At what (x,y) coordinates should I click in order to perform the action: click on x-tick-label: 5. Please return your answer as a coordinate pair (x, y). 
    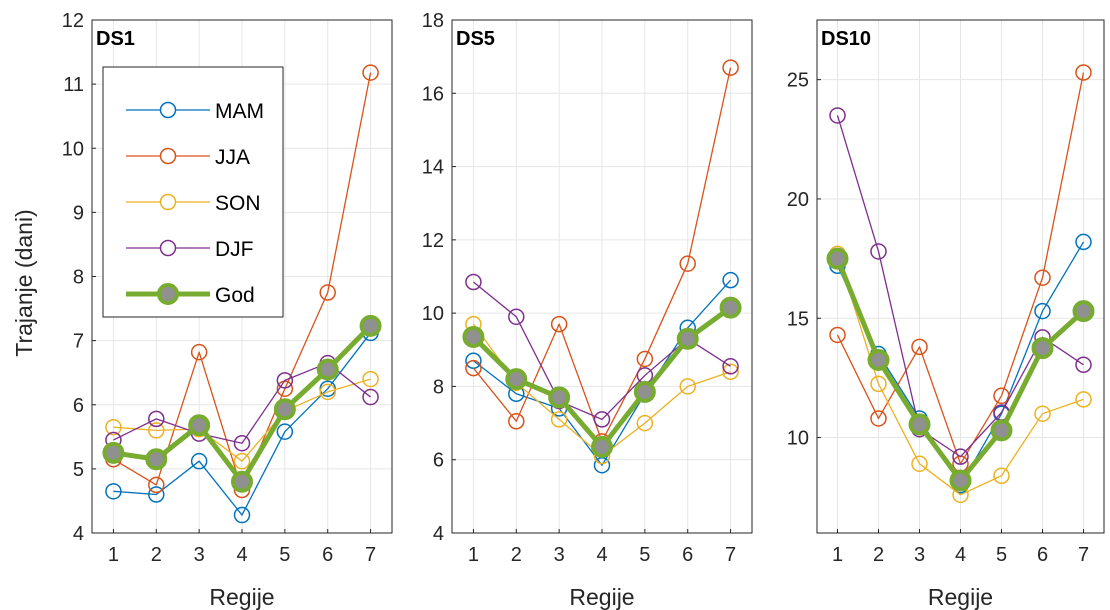
    Looking at the image, I should click on (1001, 555).